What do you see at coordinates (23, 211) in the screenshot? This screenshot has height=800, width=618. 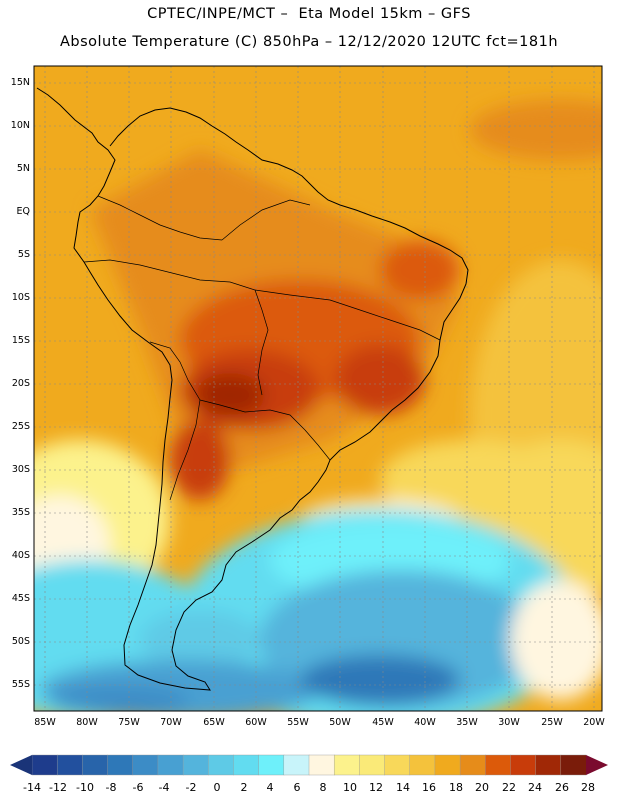 I see `lat-label: EQ` at bounding box center [23, 211].